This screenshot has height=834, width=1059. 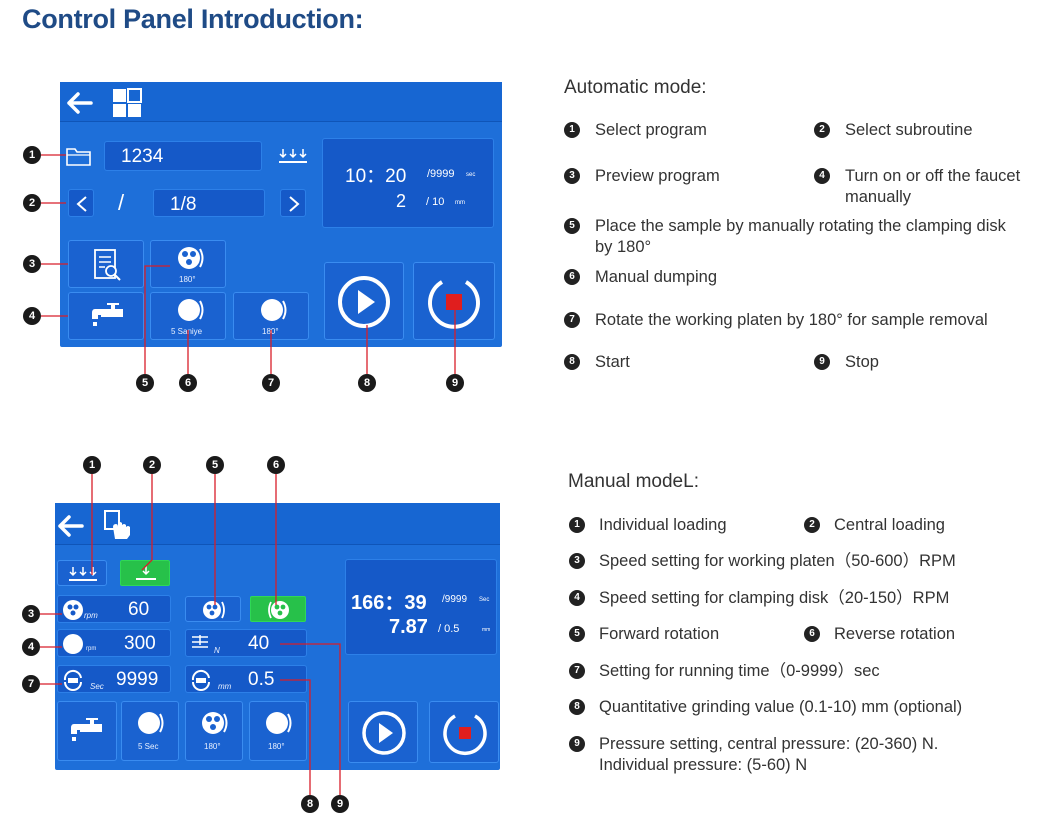 I want to click on chevron-left-icon, so click(x=81, y=204).